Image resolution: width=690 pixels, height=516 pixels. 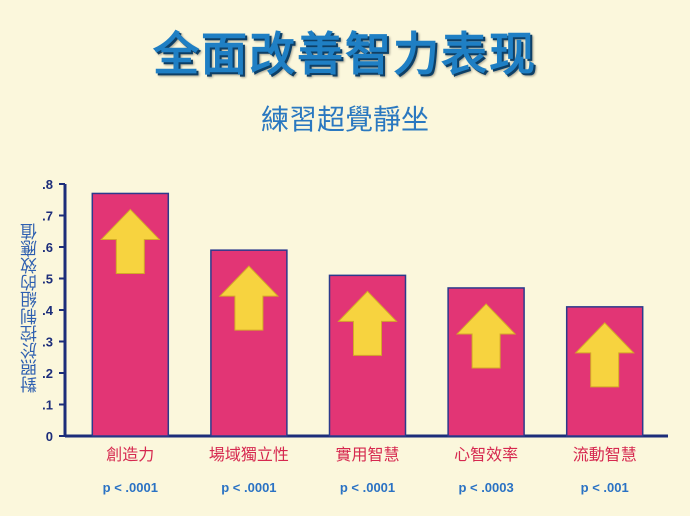 I want to click on y-tick-label: .7, so click(x=47, y=216).